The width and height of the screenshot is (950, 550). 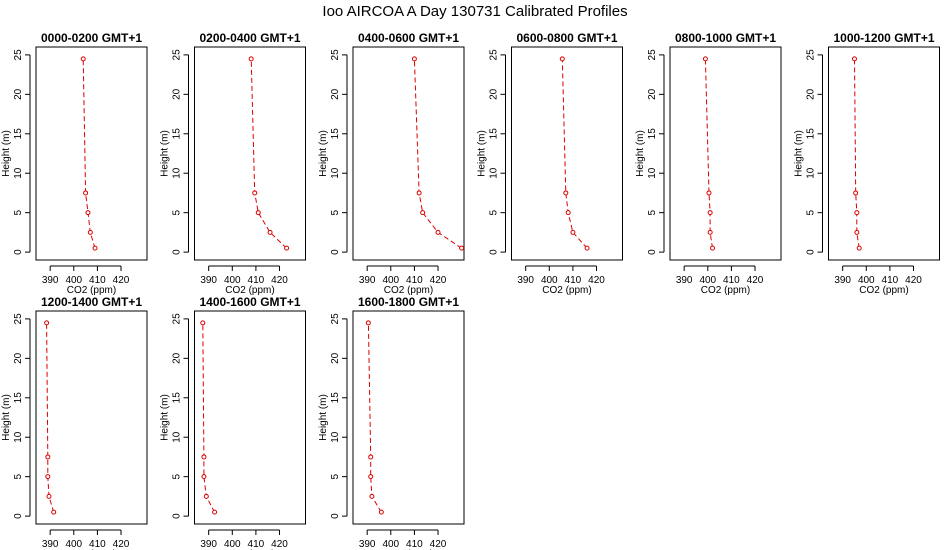 What do you see at coordinates (249, 302) in the screenshot?
I see `panel-title: 1400-1600 GMT+1` at bounding box center [249, 302].